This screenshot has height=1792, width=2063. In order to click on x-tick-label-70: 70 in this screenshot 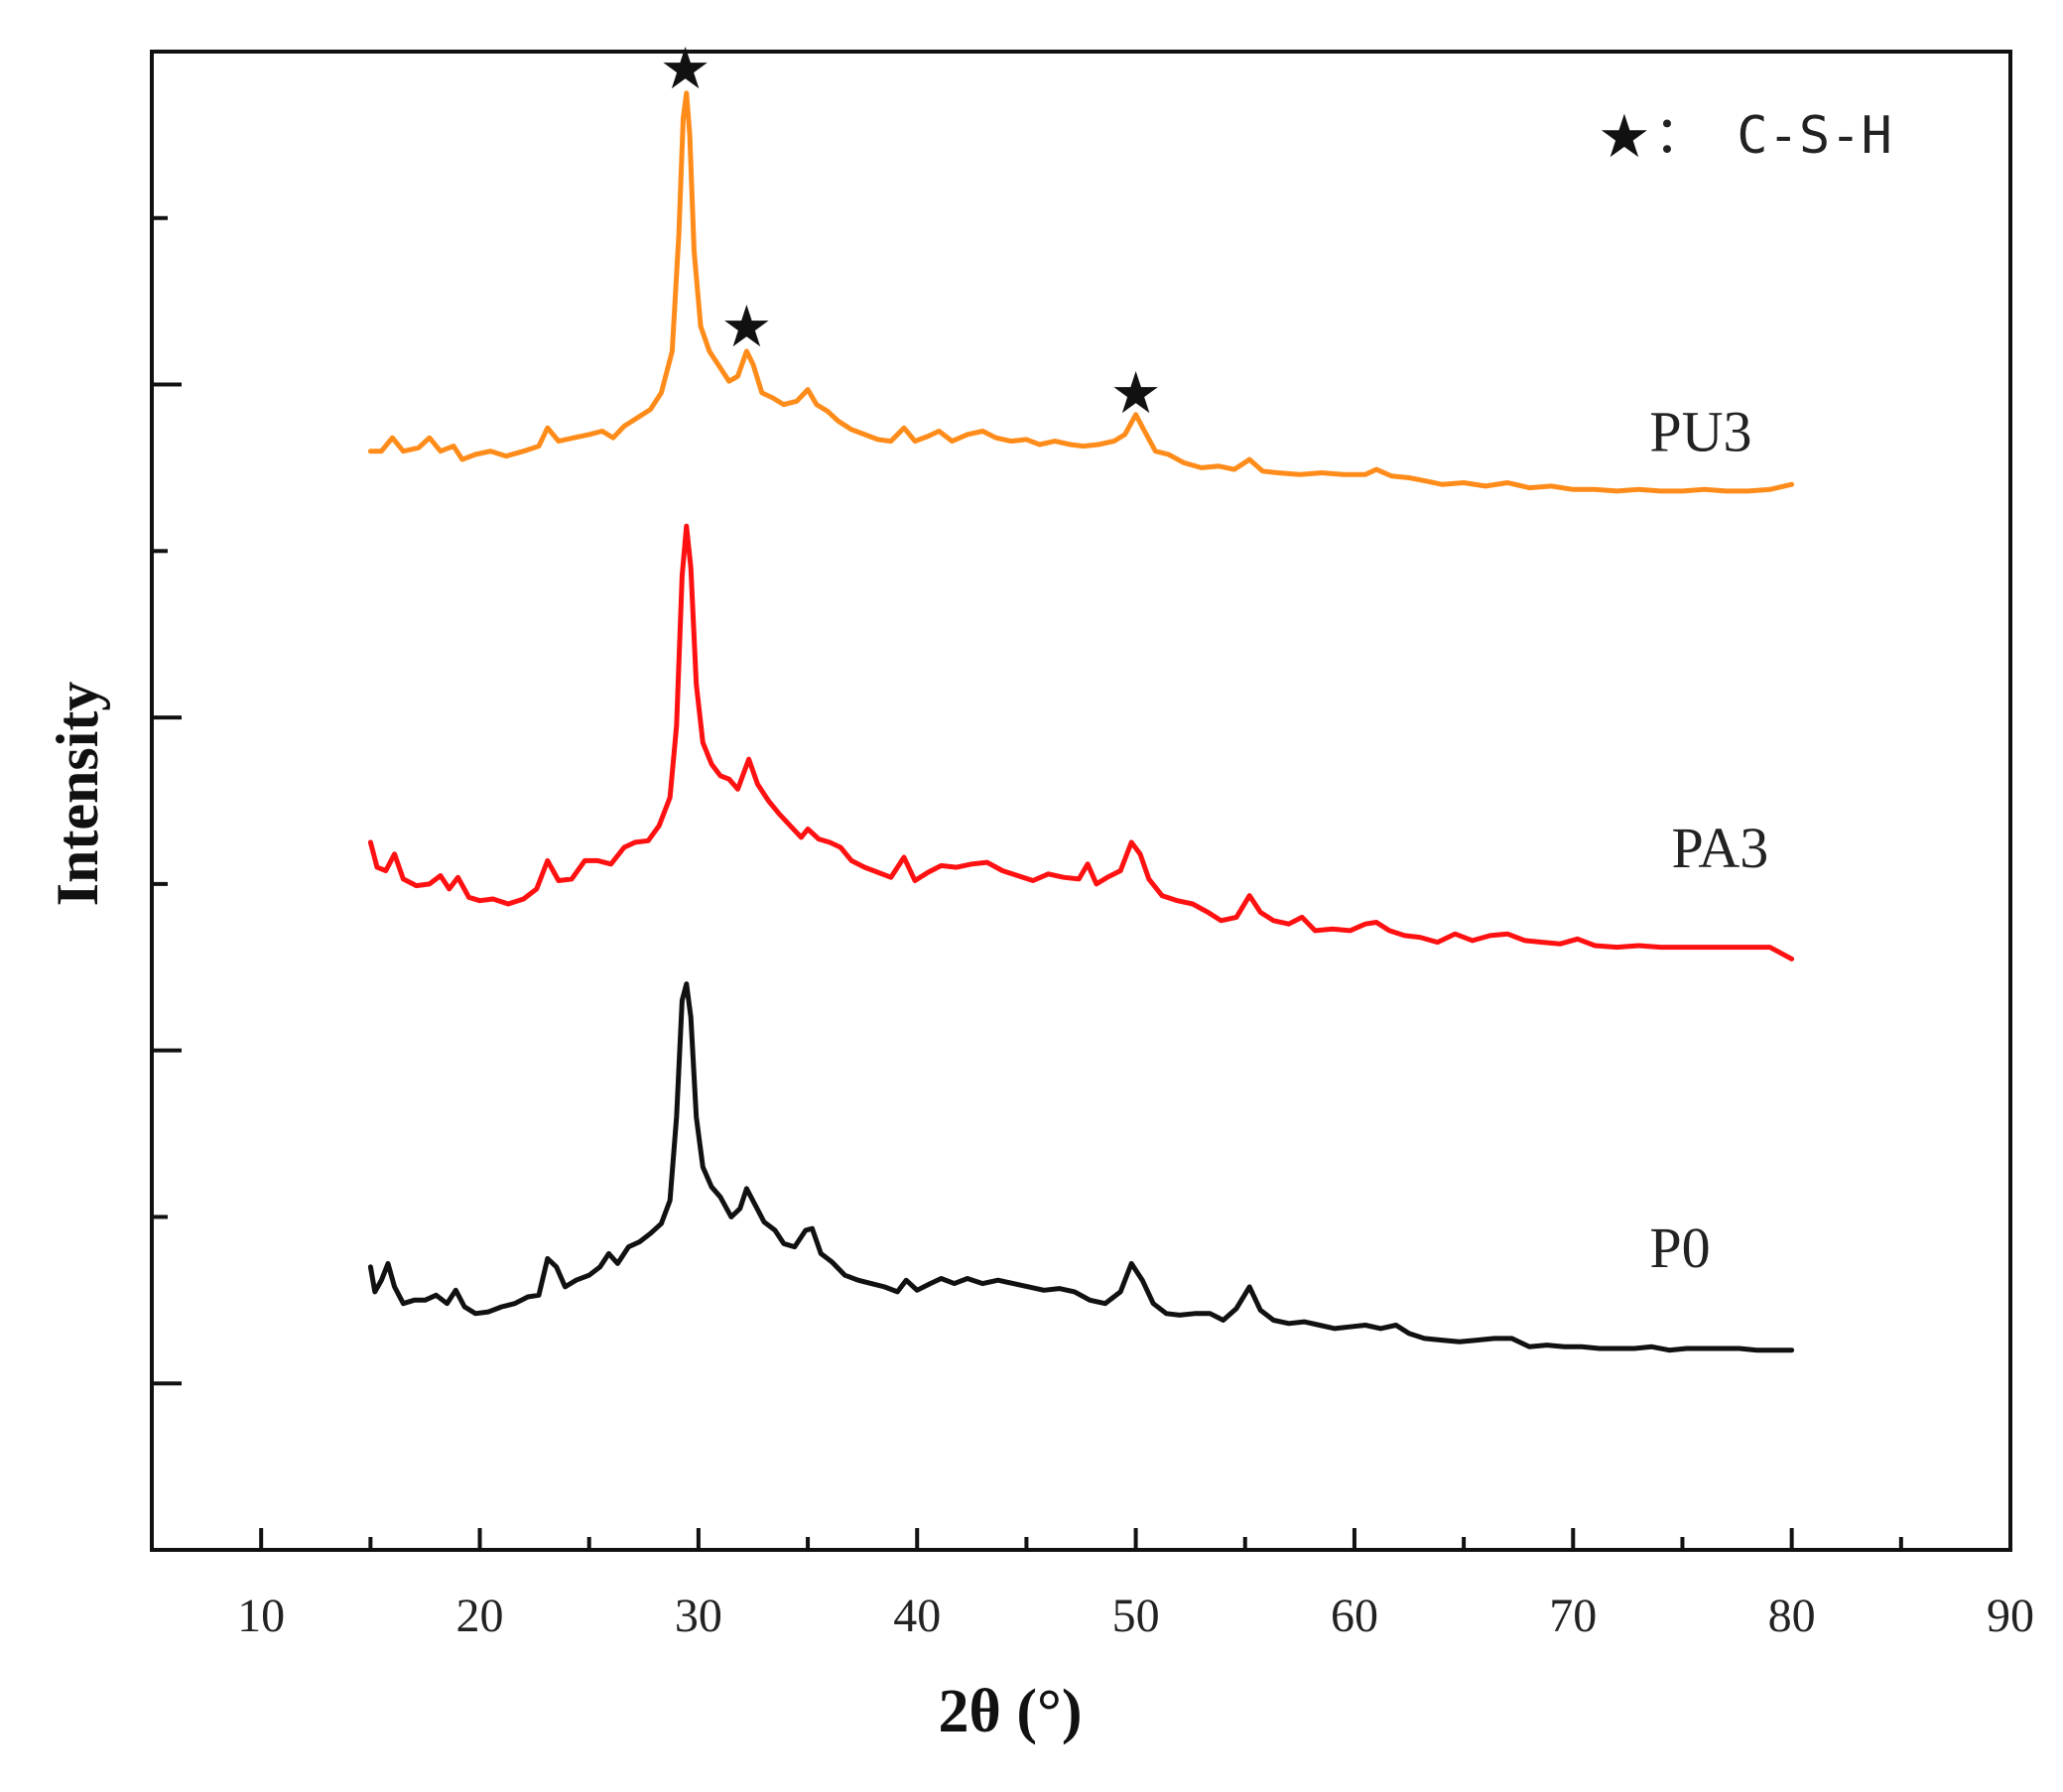, I will do `click(1573, 1616)`.